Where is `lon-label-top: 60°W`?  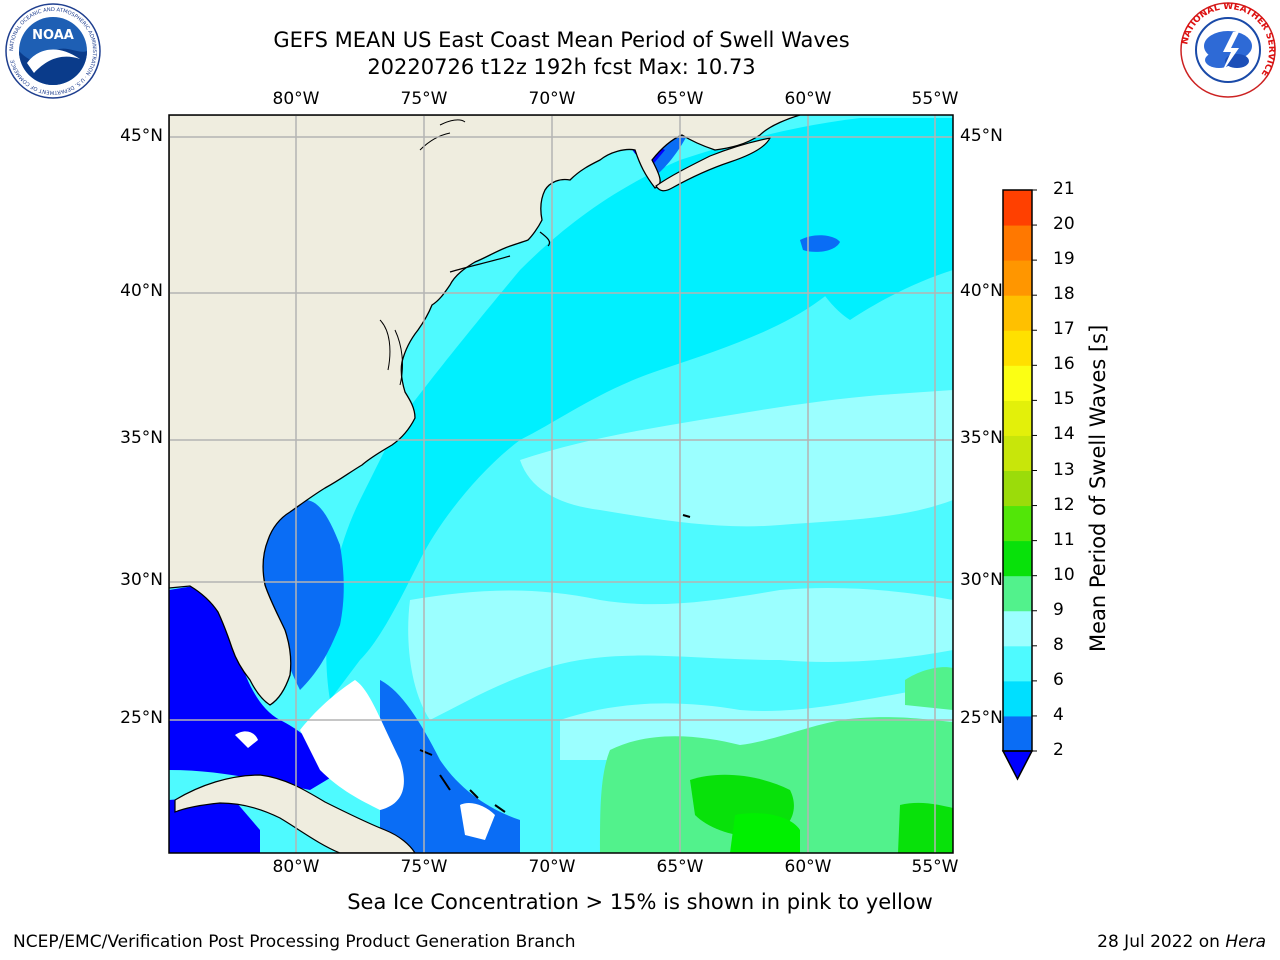
lon-label-top: 60°W is located at coordinates (808, 99).